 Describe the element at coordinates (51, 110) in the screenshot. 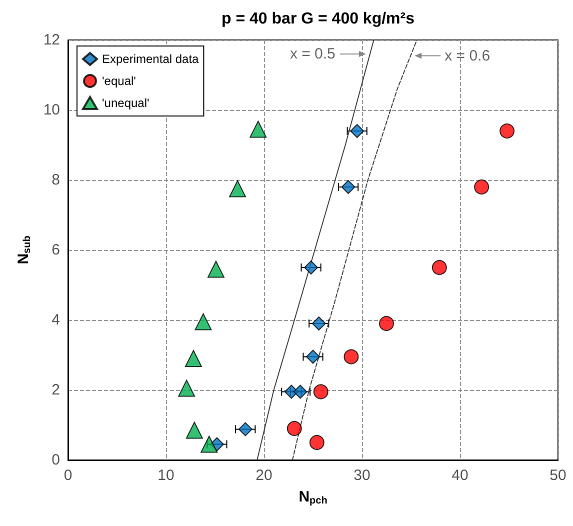

I see `y-tick-label: 10` at that location.